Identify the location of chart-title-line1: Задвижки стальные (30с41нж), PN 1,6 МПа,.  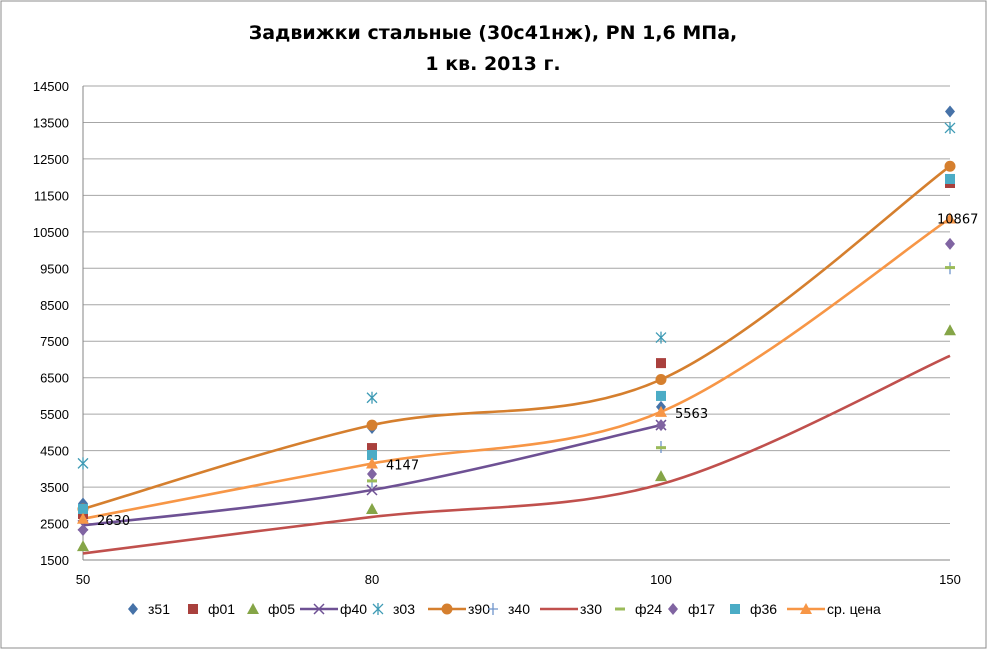
(493, 33).